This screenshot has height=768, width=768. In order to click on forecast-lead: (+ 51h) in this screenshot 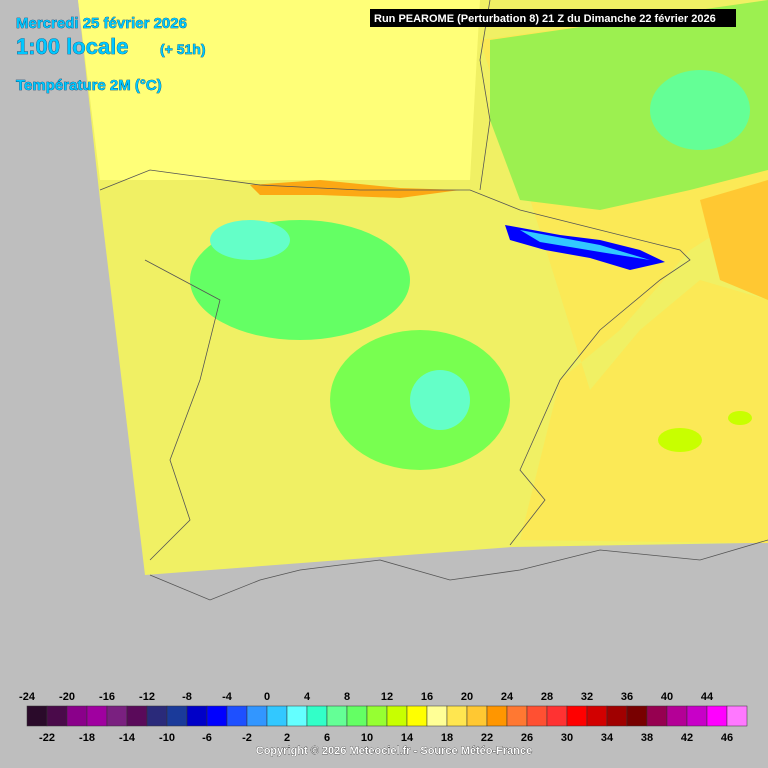, I will do `click(183, 49)`.